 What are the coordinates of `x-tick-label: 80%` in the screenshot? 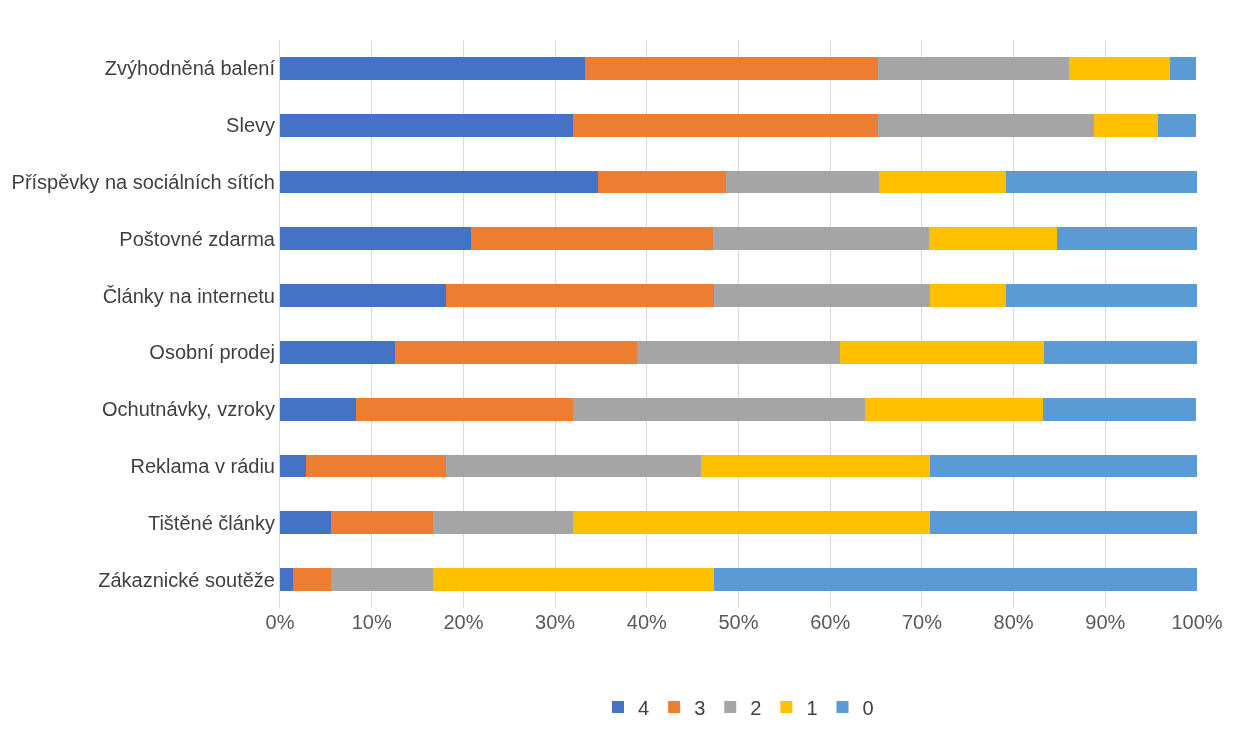 It's located at (1013, 622).